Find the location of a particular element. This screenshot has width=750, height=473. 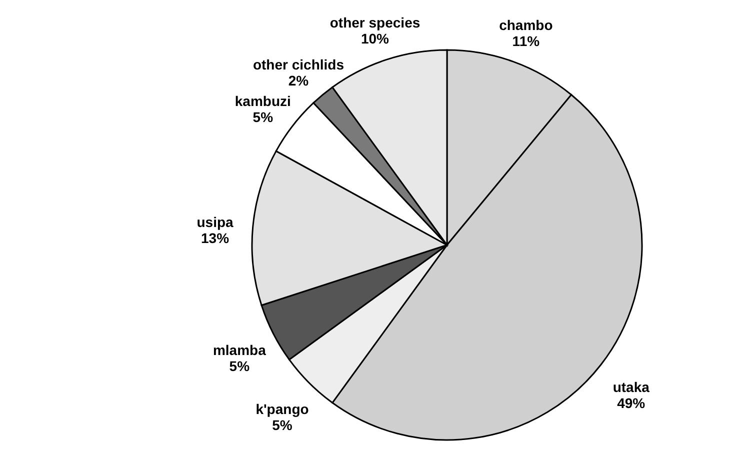

data-label: 13% is located at coordinates (215, 238).